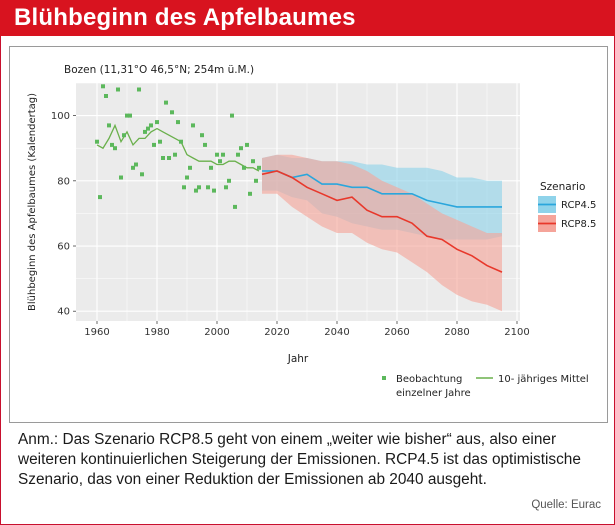 Image resolution: width=615 pixels, height=525 pixels. I want to click on x-tick-label: 2100, so click(516, 332).